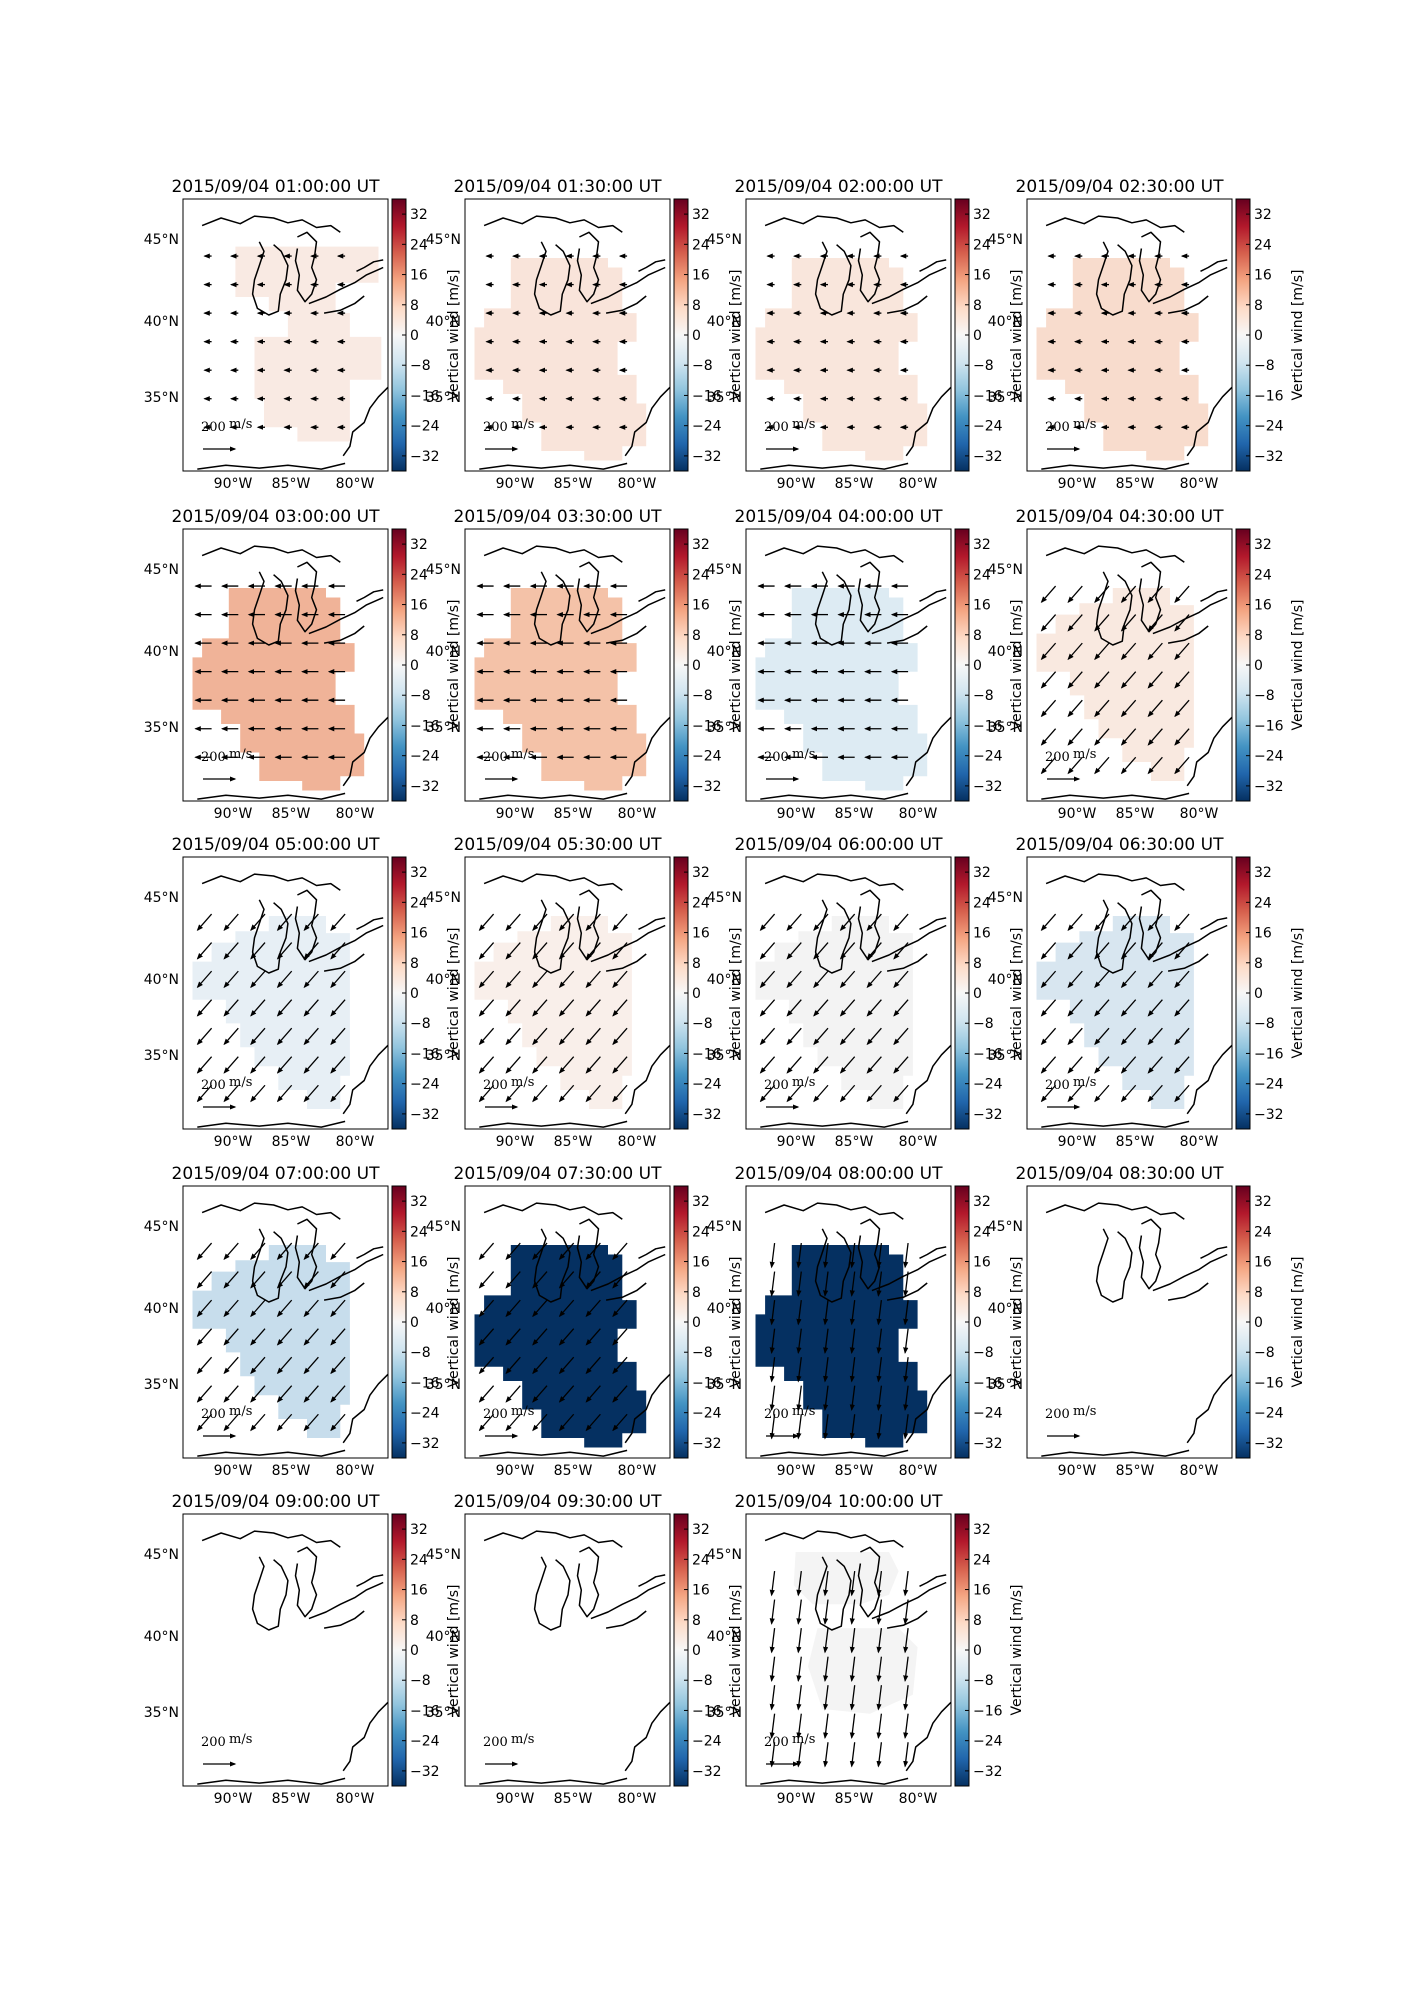 Image resolution: width=1410 pixels, height=2014 pixels. Describe the element at coordinates (848, 1650) in the screenshot. I see `map-frame` at that location.